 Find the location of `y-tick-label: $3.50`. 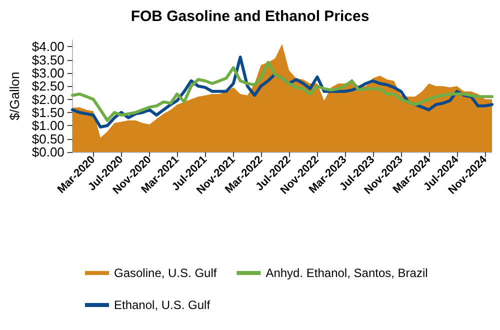

y-tick-label: $3.50 is located at coordinates (48, 60).